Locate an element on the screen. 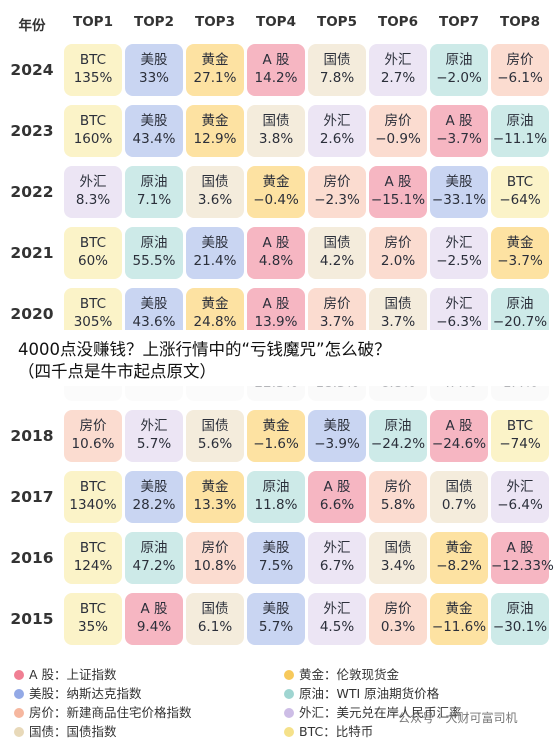  return-value: 135% is located at coordinates (93, 78).